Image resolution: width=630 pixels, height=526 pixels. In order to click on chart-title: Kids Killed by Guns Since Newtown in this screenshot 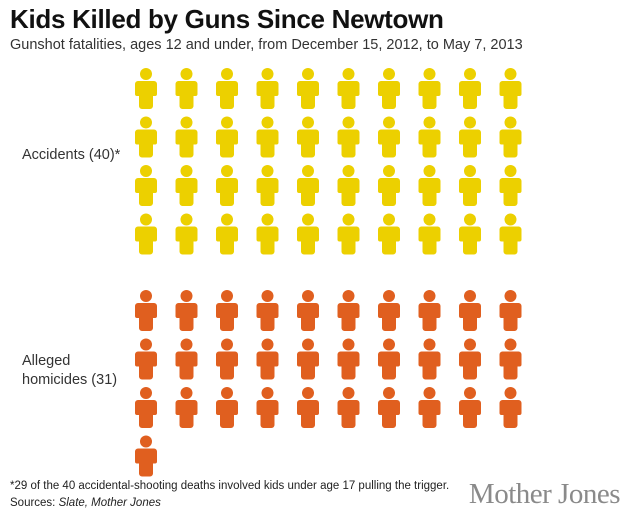, I will do `click(227, 19)`.